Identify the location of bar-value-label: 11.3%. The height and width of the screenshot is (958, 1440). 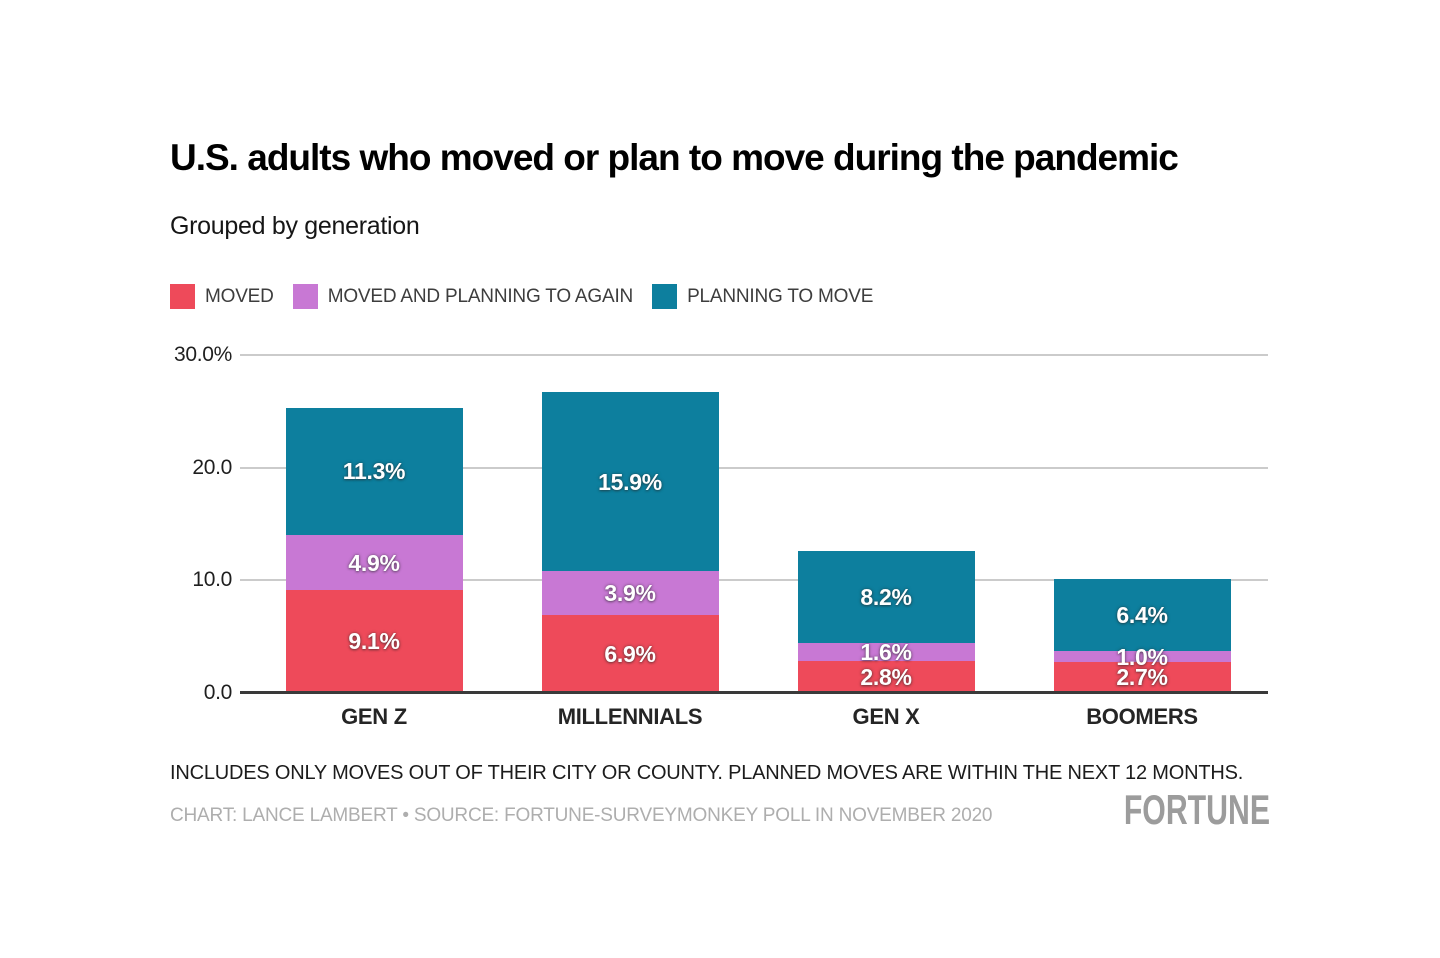
(374, 471).